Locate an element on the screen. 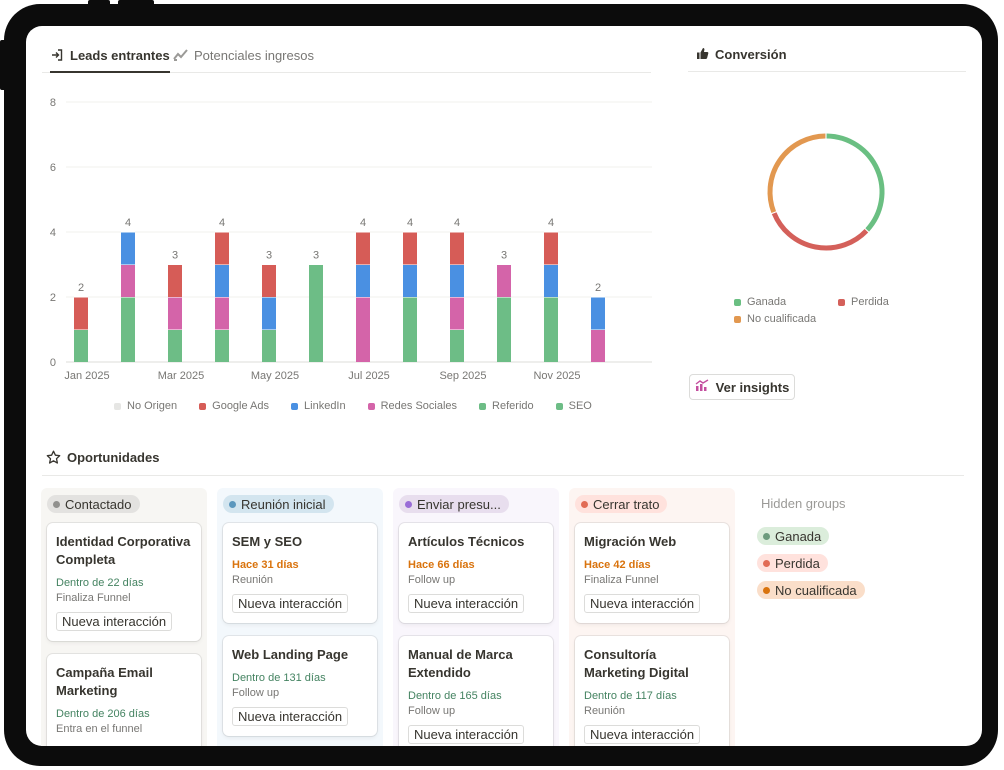  conversion-header: Conversión is located at coordinates (827, 55).